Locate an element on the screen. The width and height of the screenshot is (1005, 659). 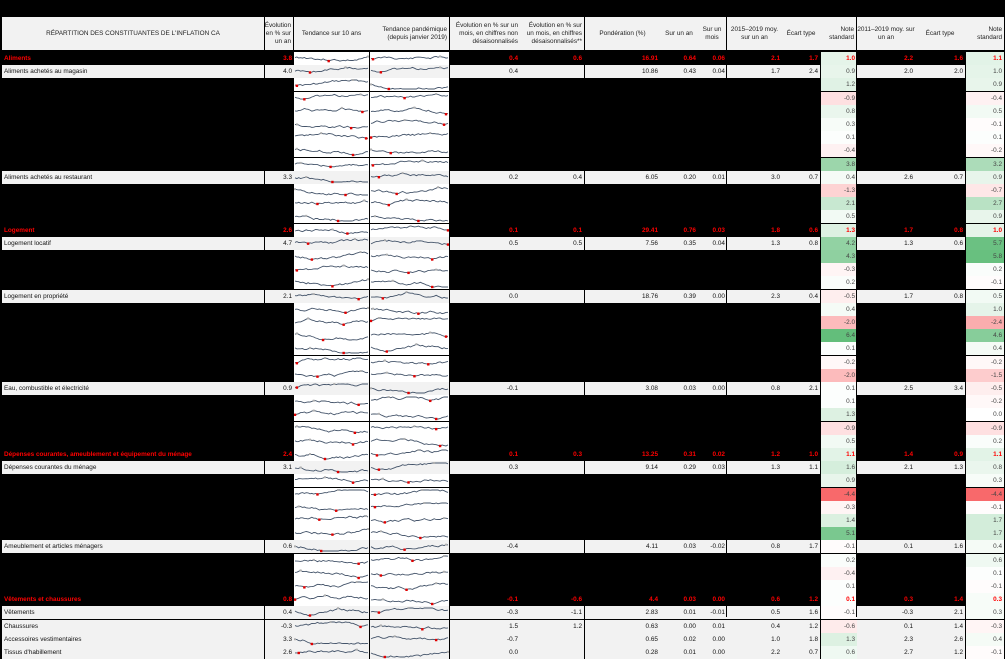
cell-s2: 2.1 is located at coordinates (940, 613).